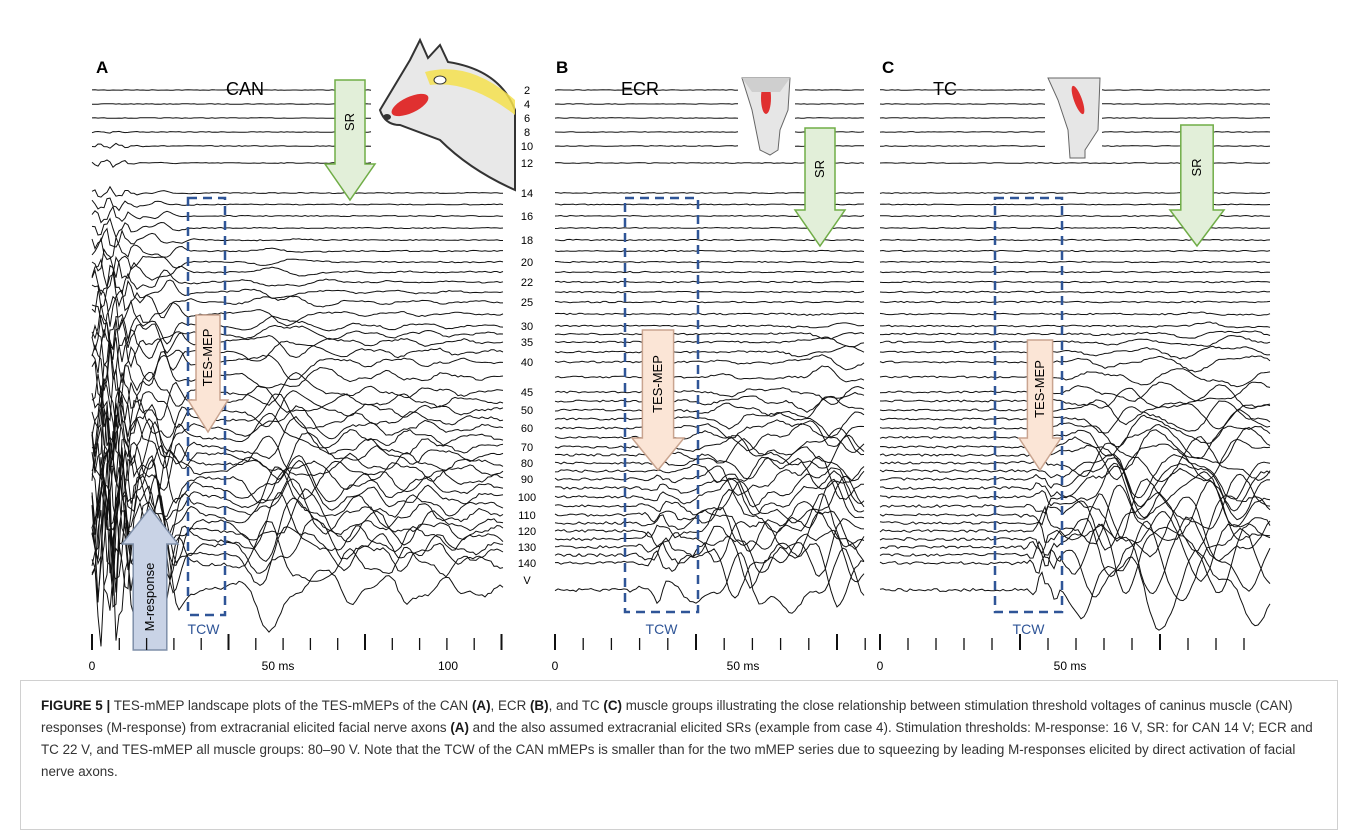 This screenshot has height=838, width=1360. I want to click on panel-label: B, so click(562, 67).